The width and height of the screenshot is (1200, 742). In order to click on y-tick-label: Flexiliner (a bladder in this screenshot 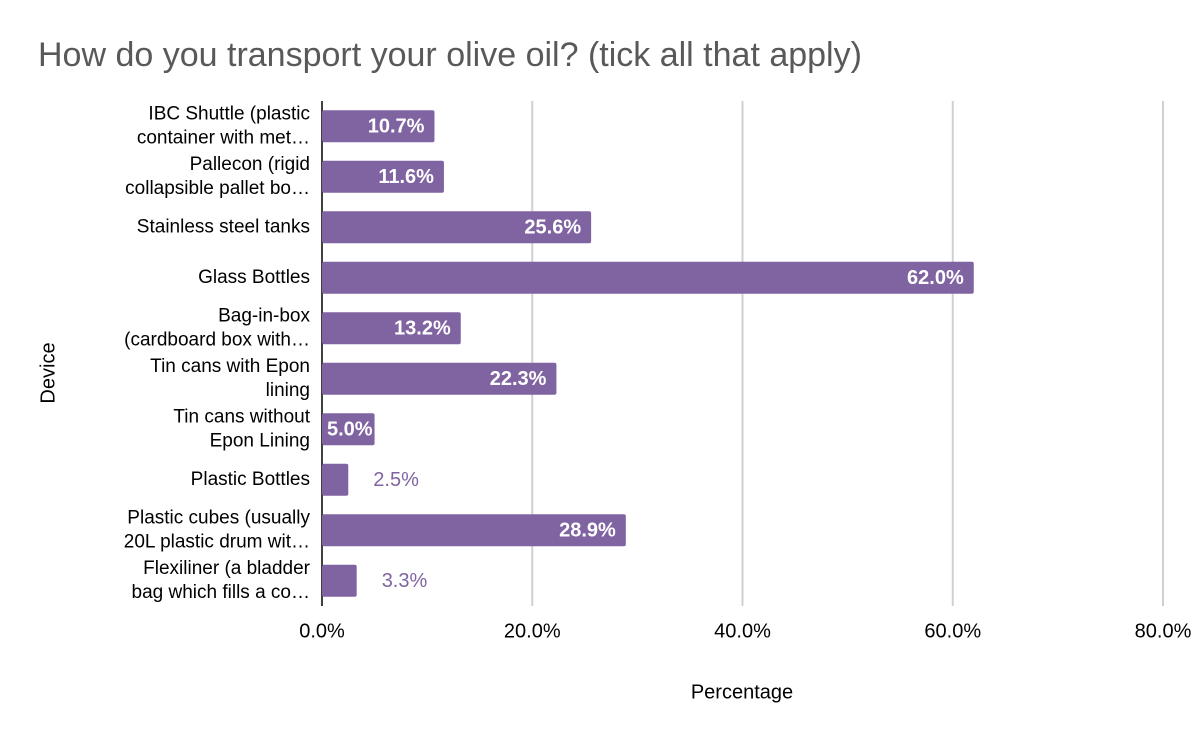, I will do `click(227, 568)`.